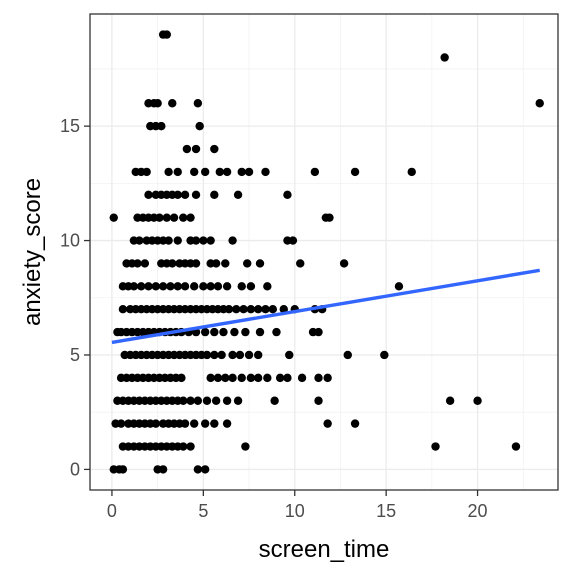 The image size is (576, 576). Describe the element at coordinates (75, 355) in the screenshot. I see `y-tick-label: 5` at that location.